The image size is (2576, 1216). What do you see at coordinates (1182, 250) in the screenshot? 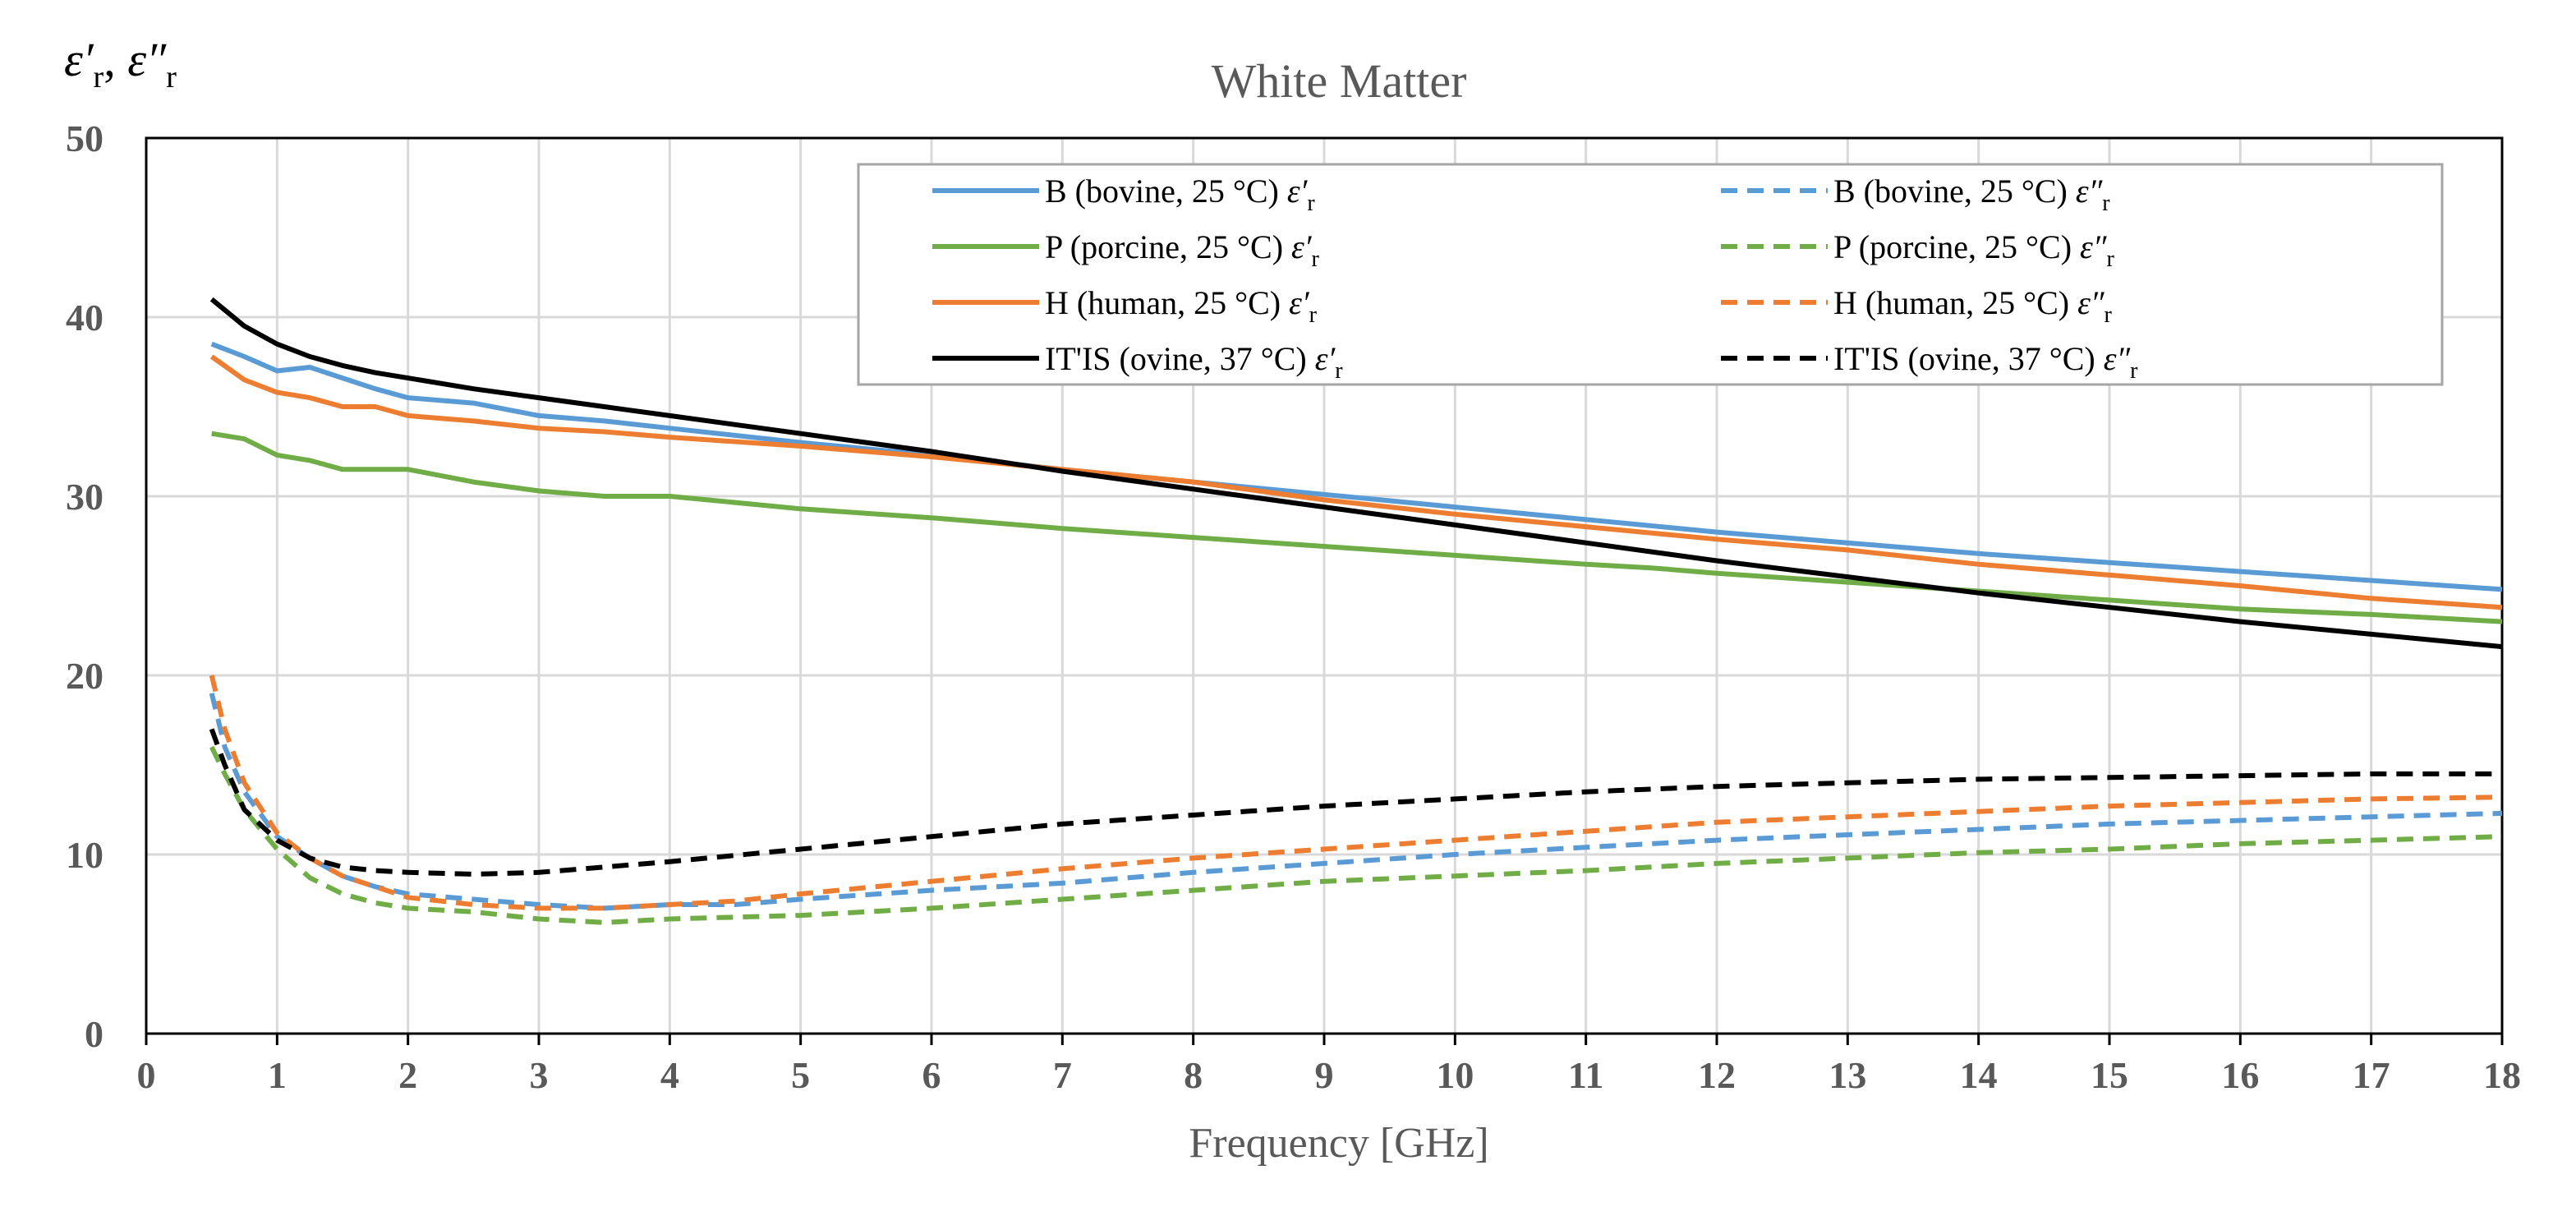
I see `legend-entry: P (porcine, 25 °C) ε′r` at bounding box center [1182, 250].